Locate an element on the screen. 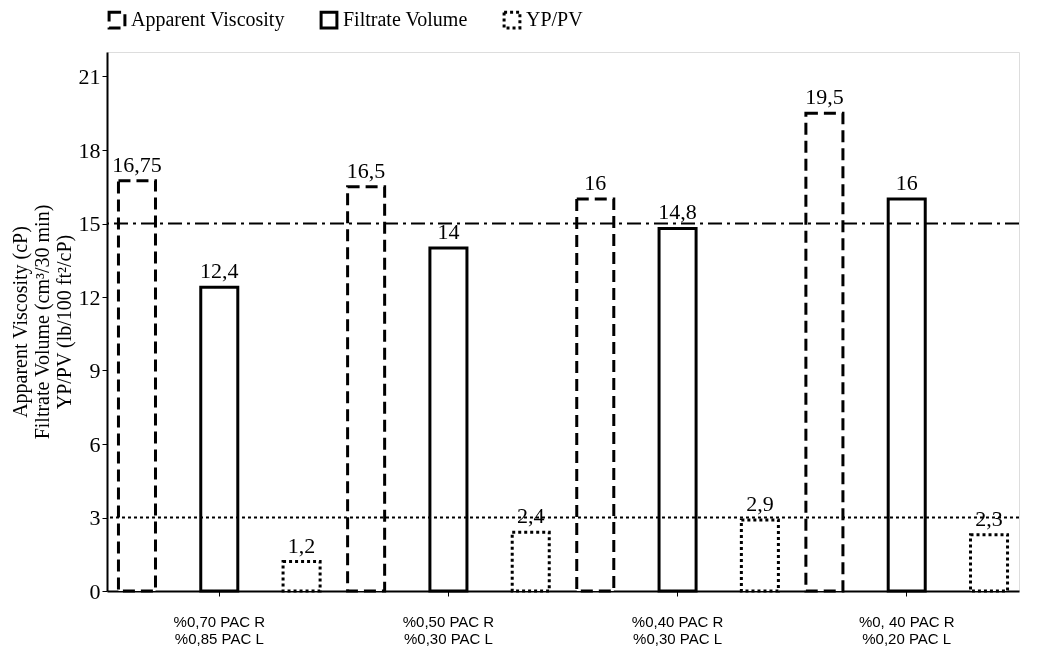 Image resolution: width=1045 pixels, height=656 pixels. data-label: 1,2 is located at coordinates (301, 545).